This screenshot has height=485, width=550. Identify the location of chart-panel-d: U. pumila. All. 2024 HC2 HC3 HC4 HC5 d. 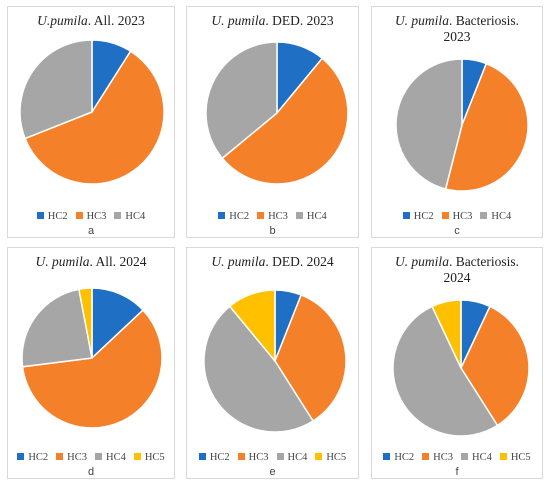
(91, 363).